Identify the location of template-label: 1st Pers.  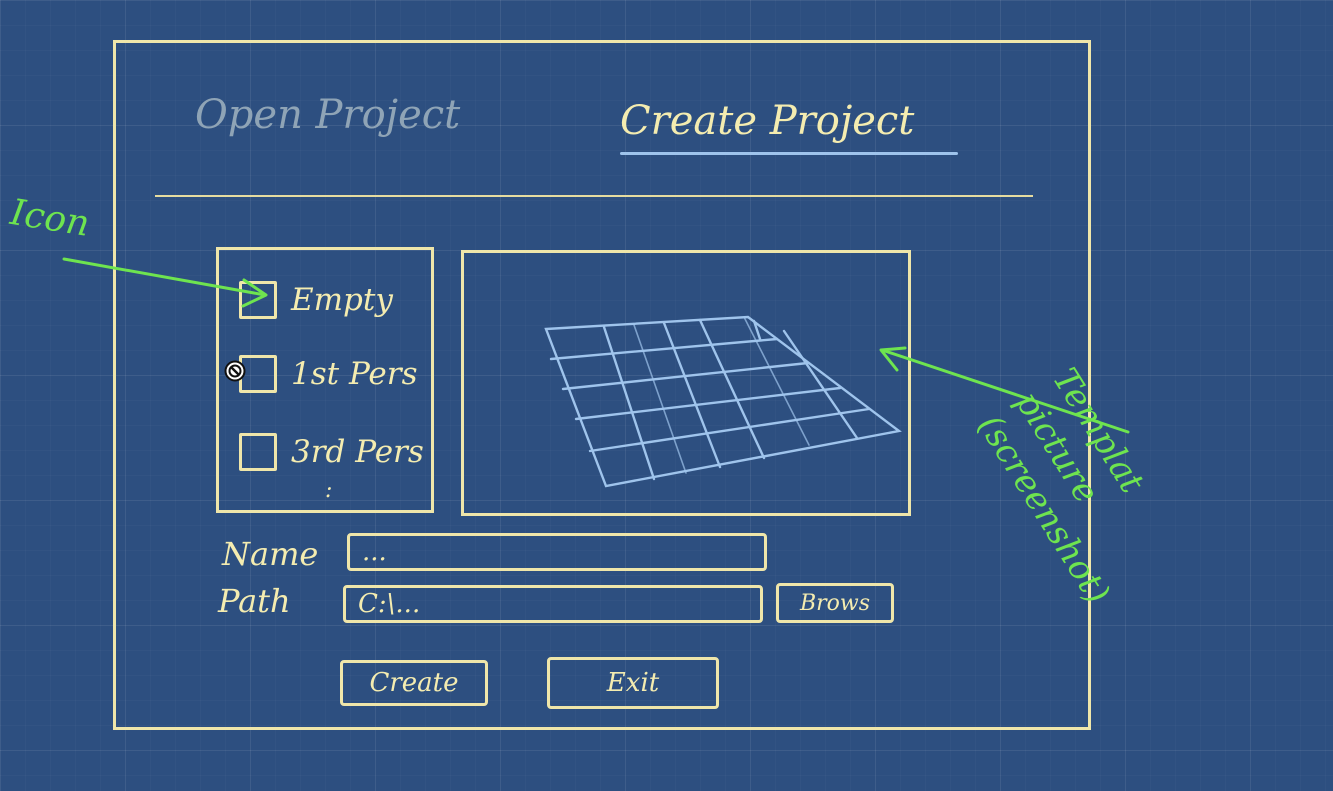
(354, 374).